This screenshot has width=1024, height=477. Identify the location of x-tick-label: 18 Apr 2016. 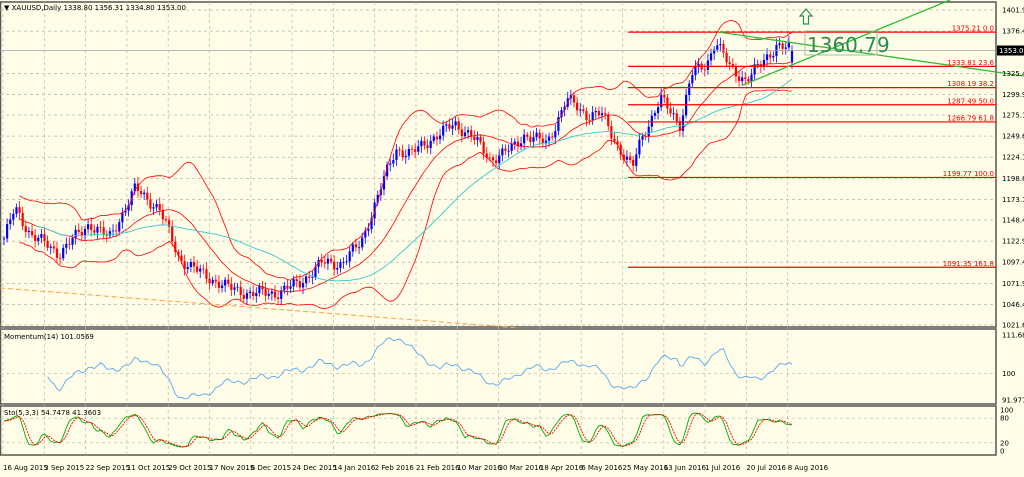
(562, 468).